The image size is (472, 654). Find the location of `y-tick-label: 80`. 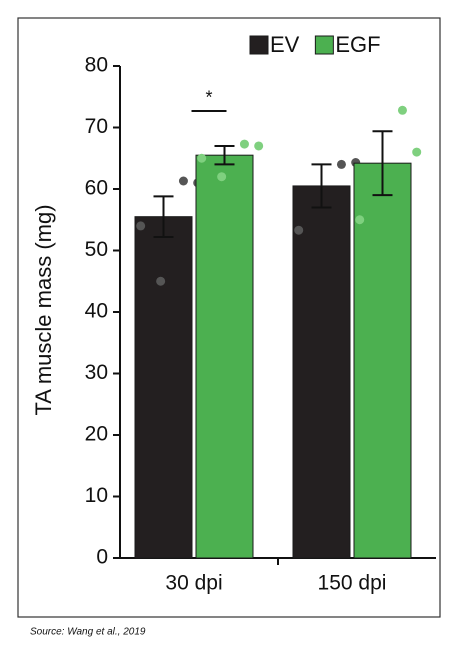

y-tick-label: 80 is located at coordinates (96, 65).